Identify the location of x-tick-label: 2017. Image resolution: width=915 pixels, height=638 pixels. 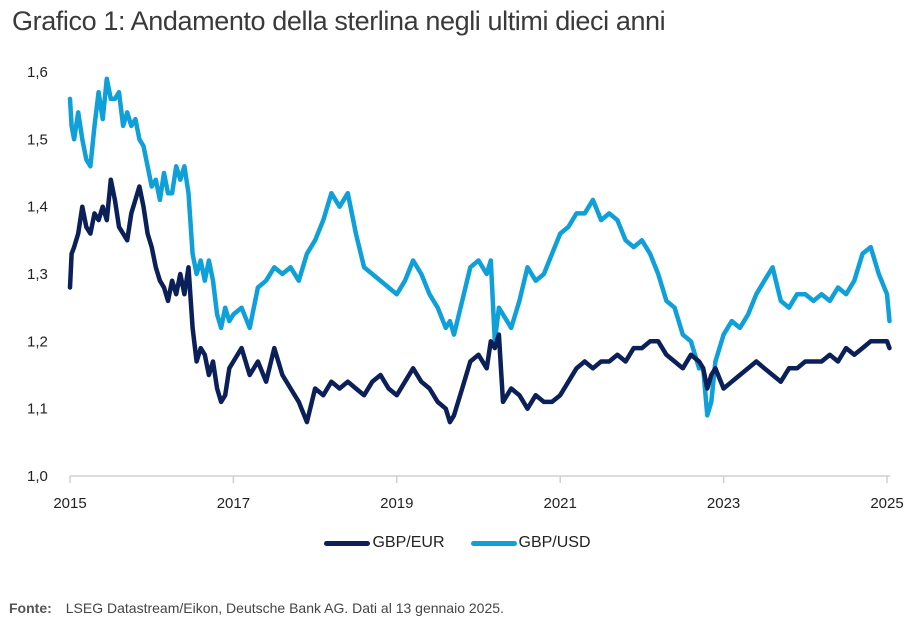
(233, 503).